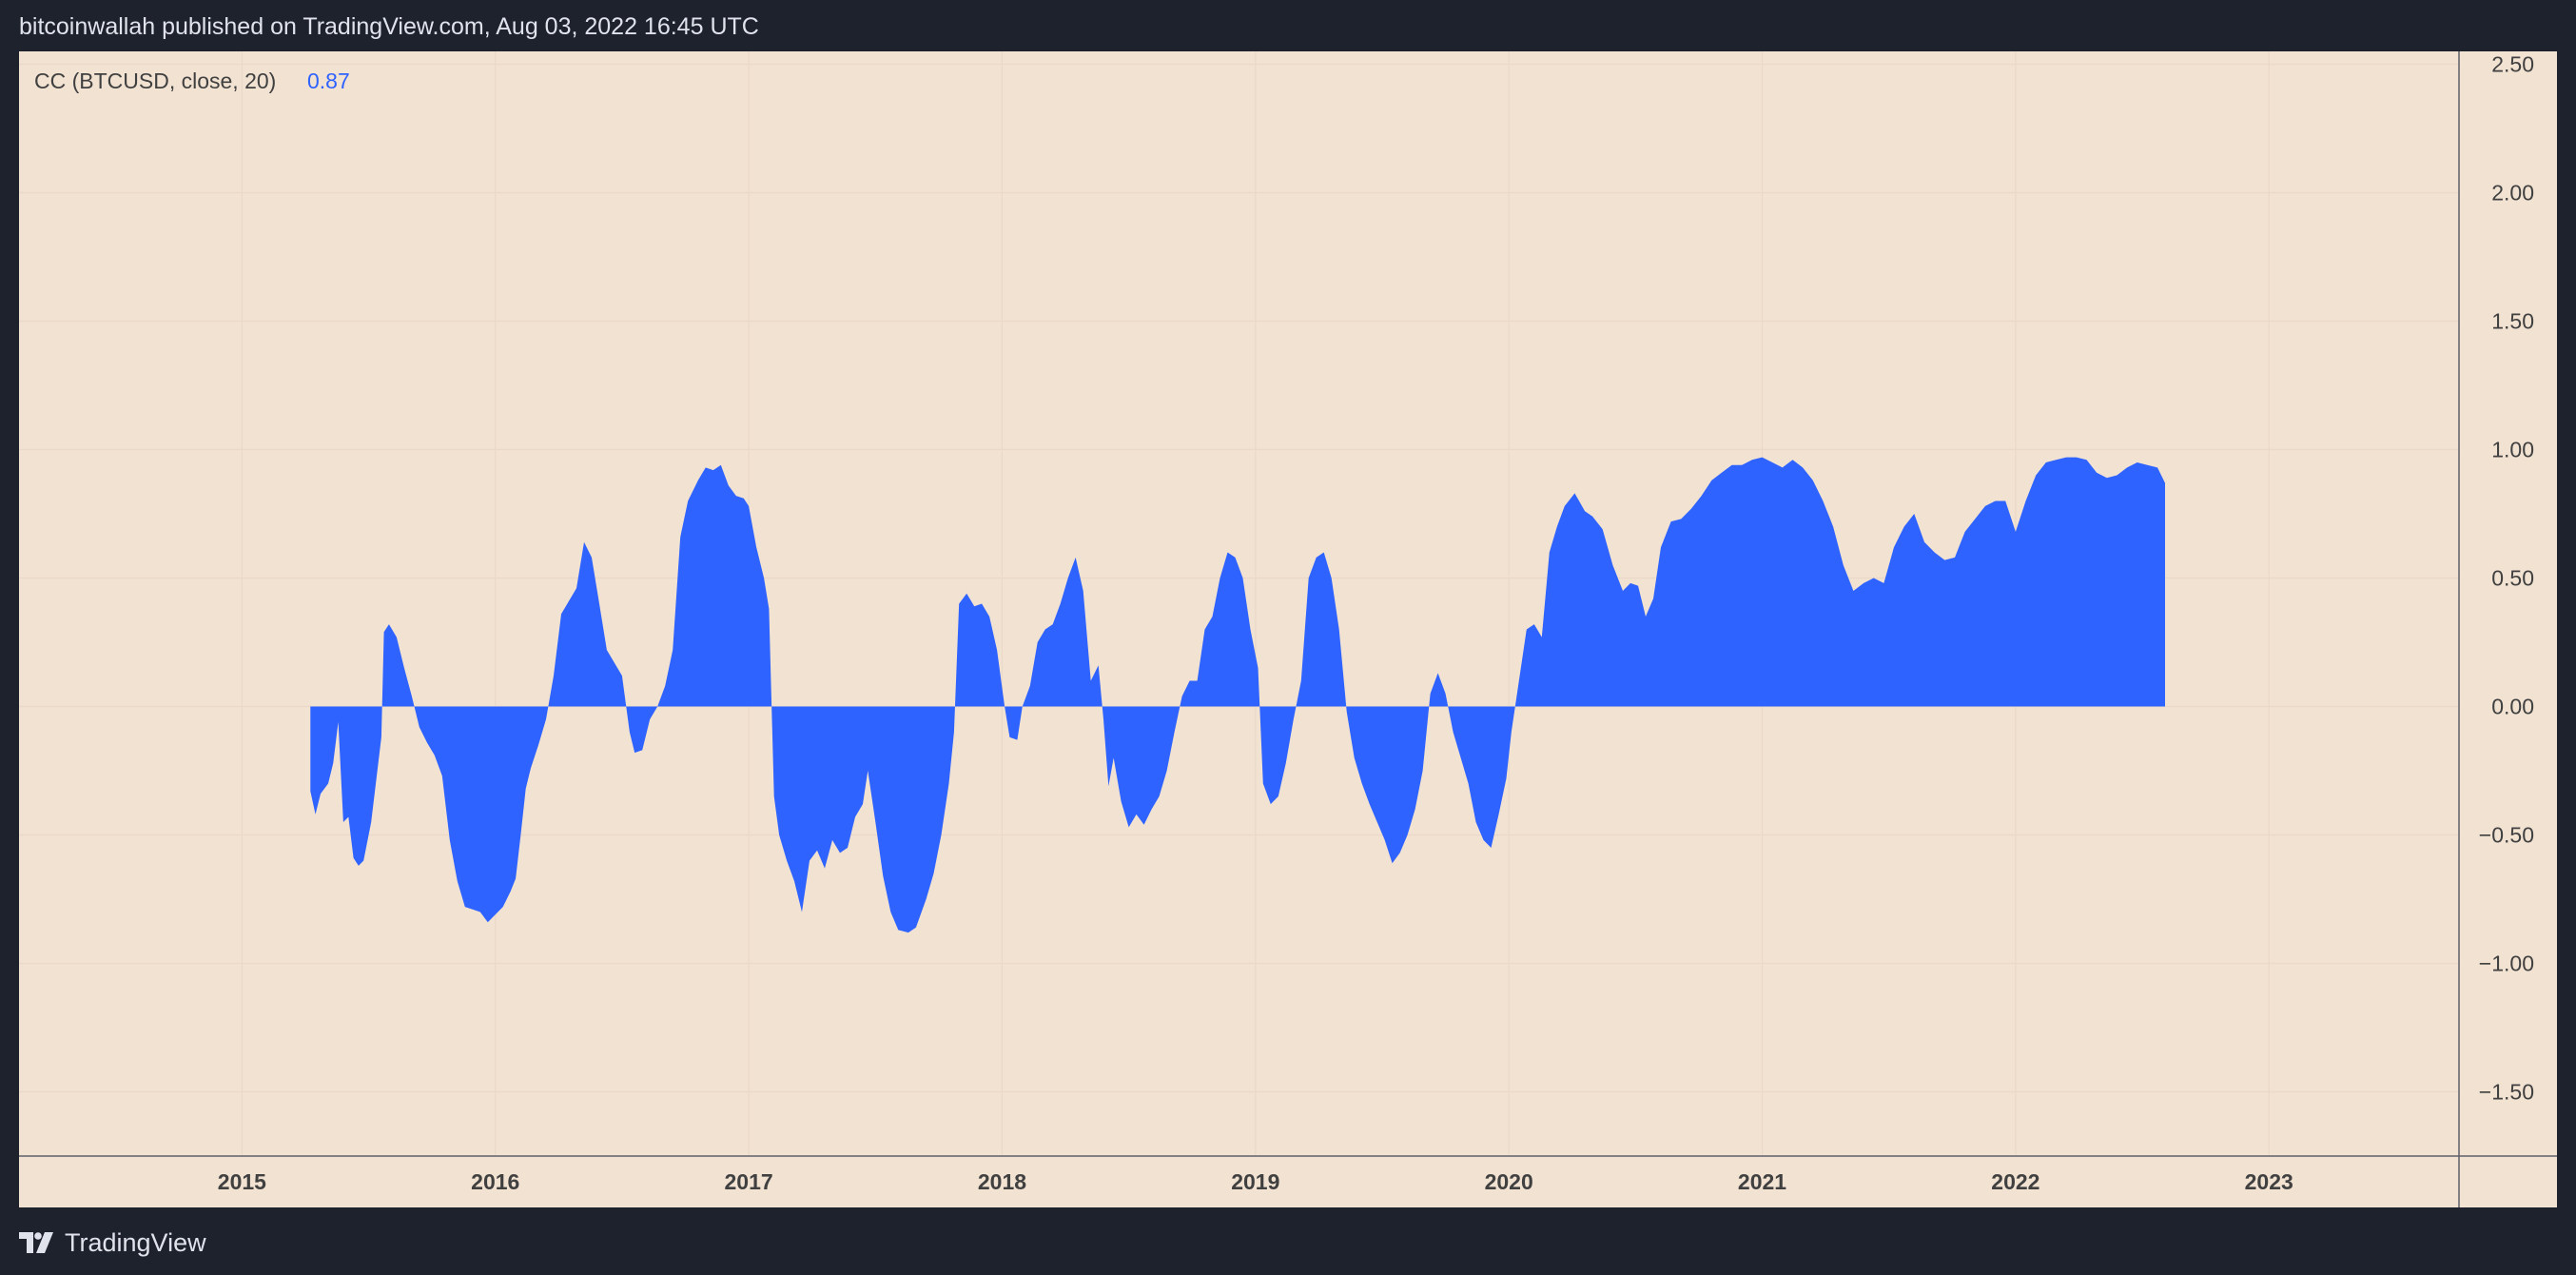 The image size is (2576, 1275). What do you see at coordinates (2512, 194) in the screenshot?
I see `y-tick-label: 2.00` at bounding box center [2512, 194].